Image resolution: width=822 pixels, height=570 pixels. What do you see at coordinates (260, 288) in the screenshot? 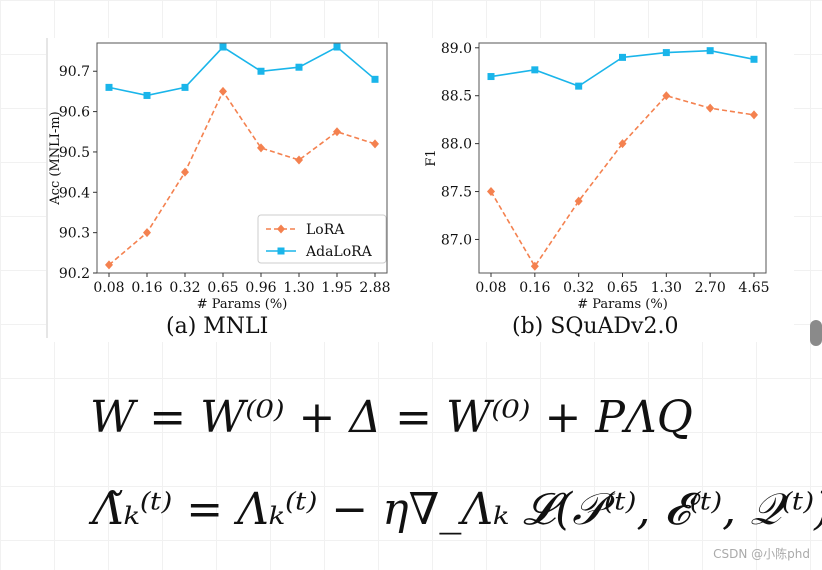
I see `x-tick-label: 0.96` at bounding box center [260, 288].